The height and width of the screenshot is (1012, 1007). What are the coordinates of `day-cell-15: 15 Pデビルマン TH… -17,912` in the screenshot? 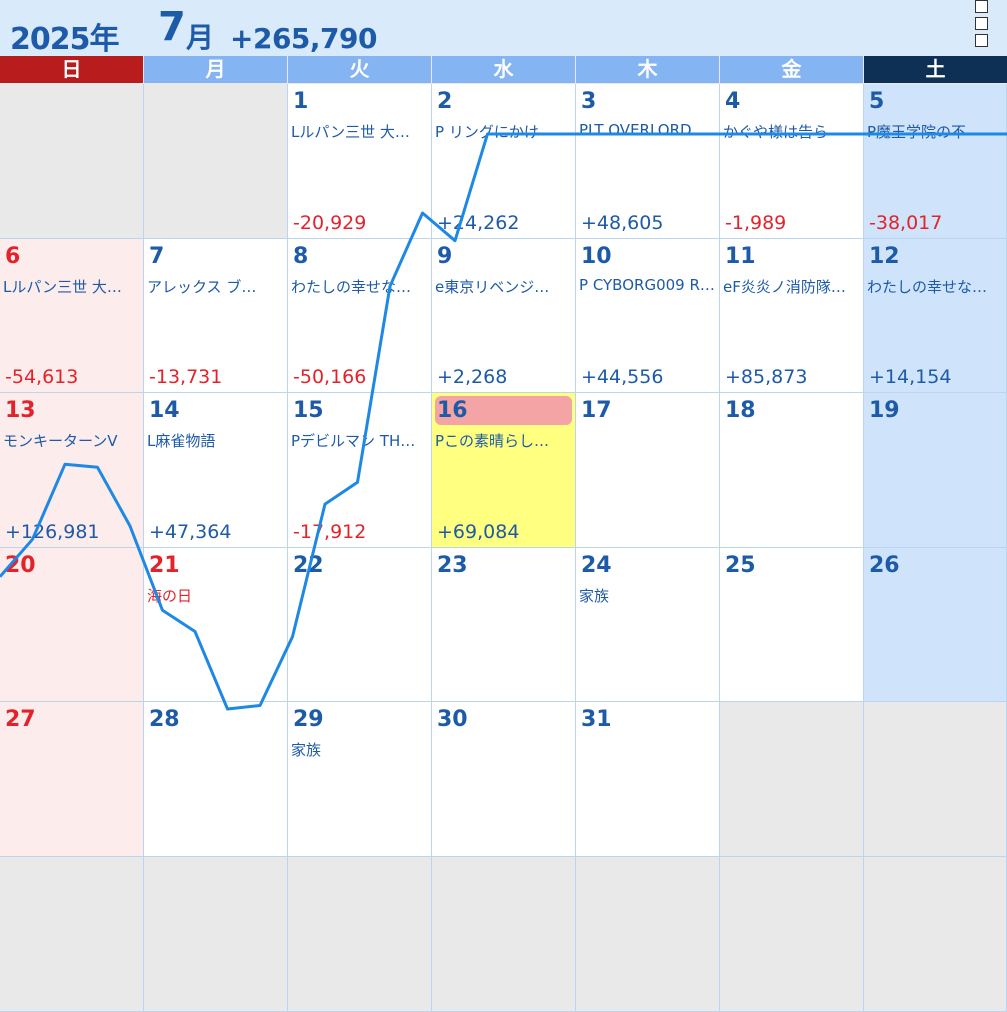 It's located at (360, 470).